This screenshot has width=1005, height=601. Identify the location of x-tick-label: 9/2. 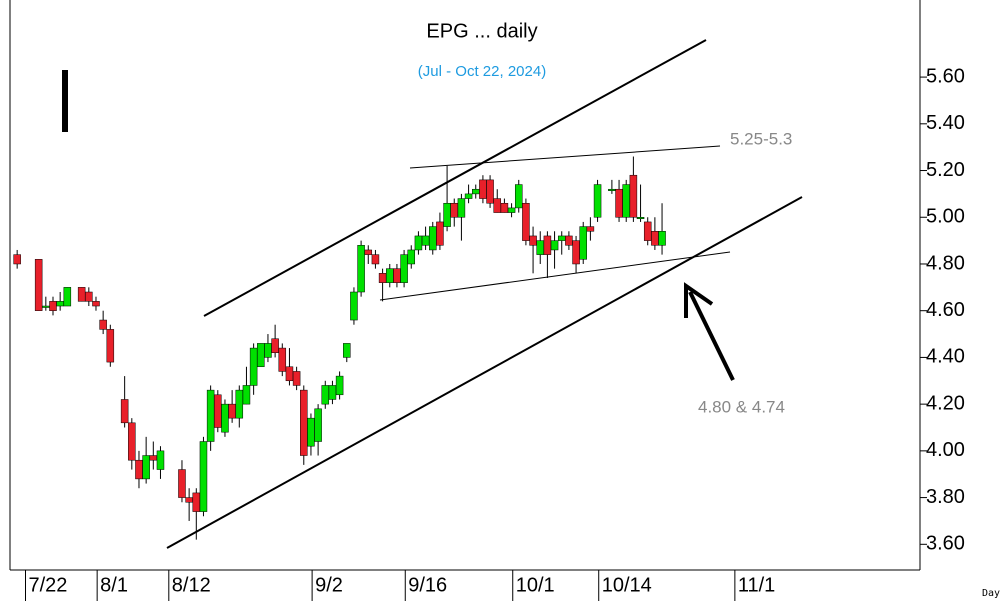
(329, 585).